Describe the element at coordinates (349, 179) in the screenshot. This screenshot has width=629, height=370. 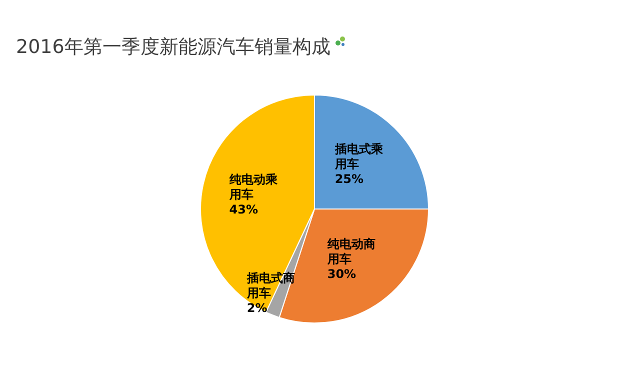
I see `data-label: 25%` at that location.